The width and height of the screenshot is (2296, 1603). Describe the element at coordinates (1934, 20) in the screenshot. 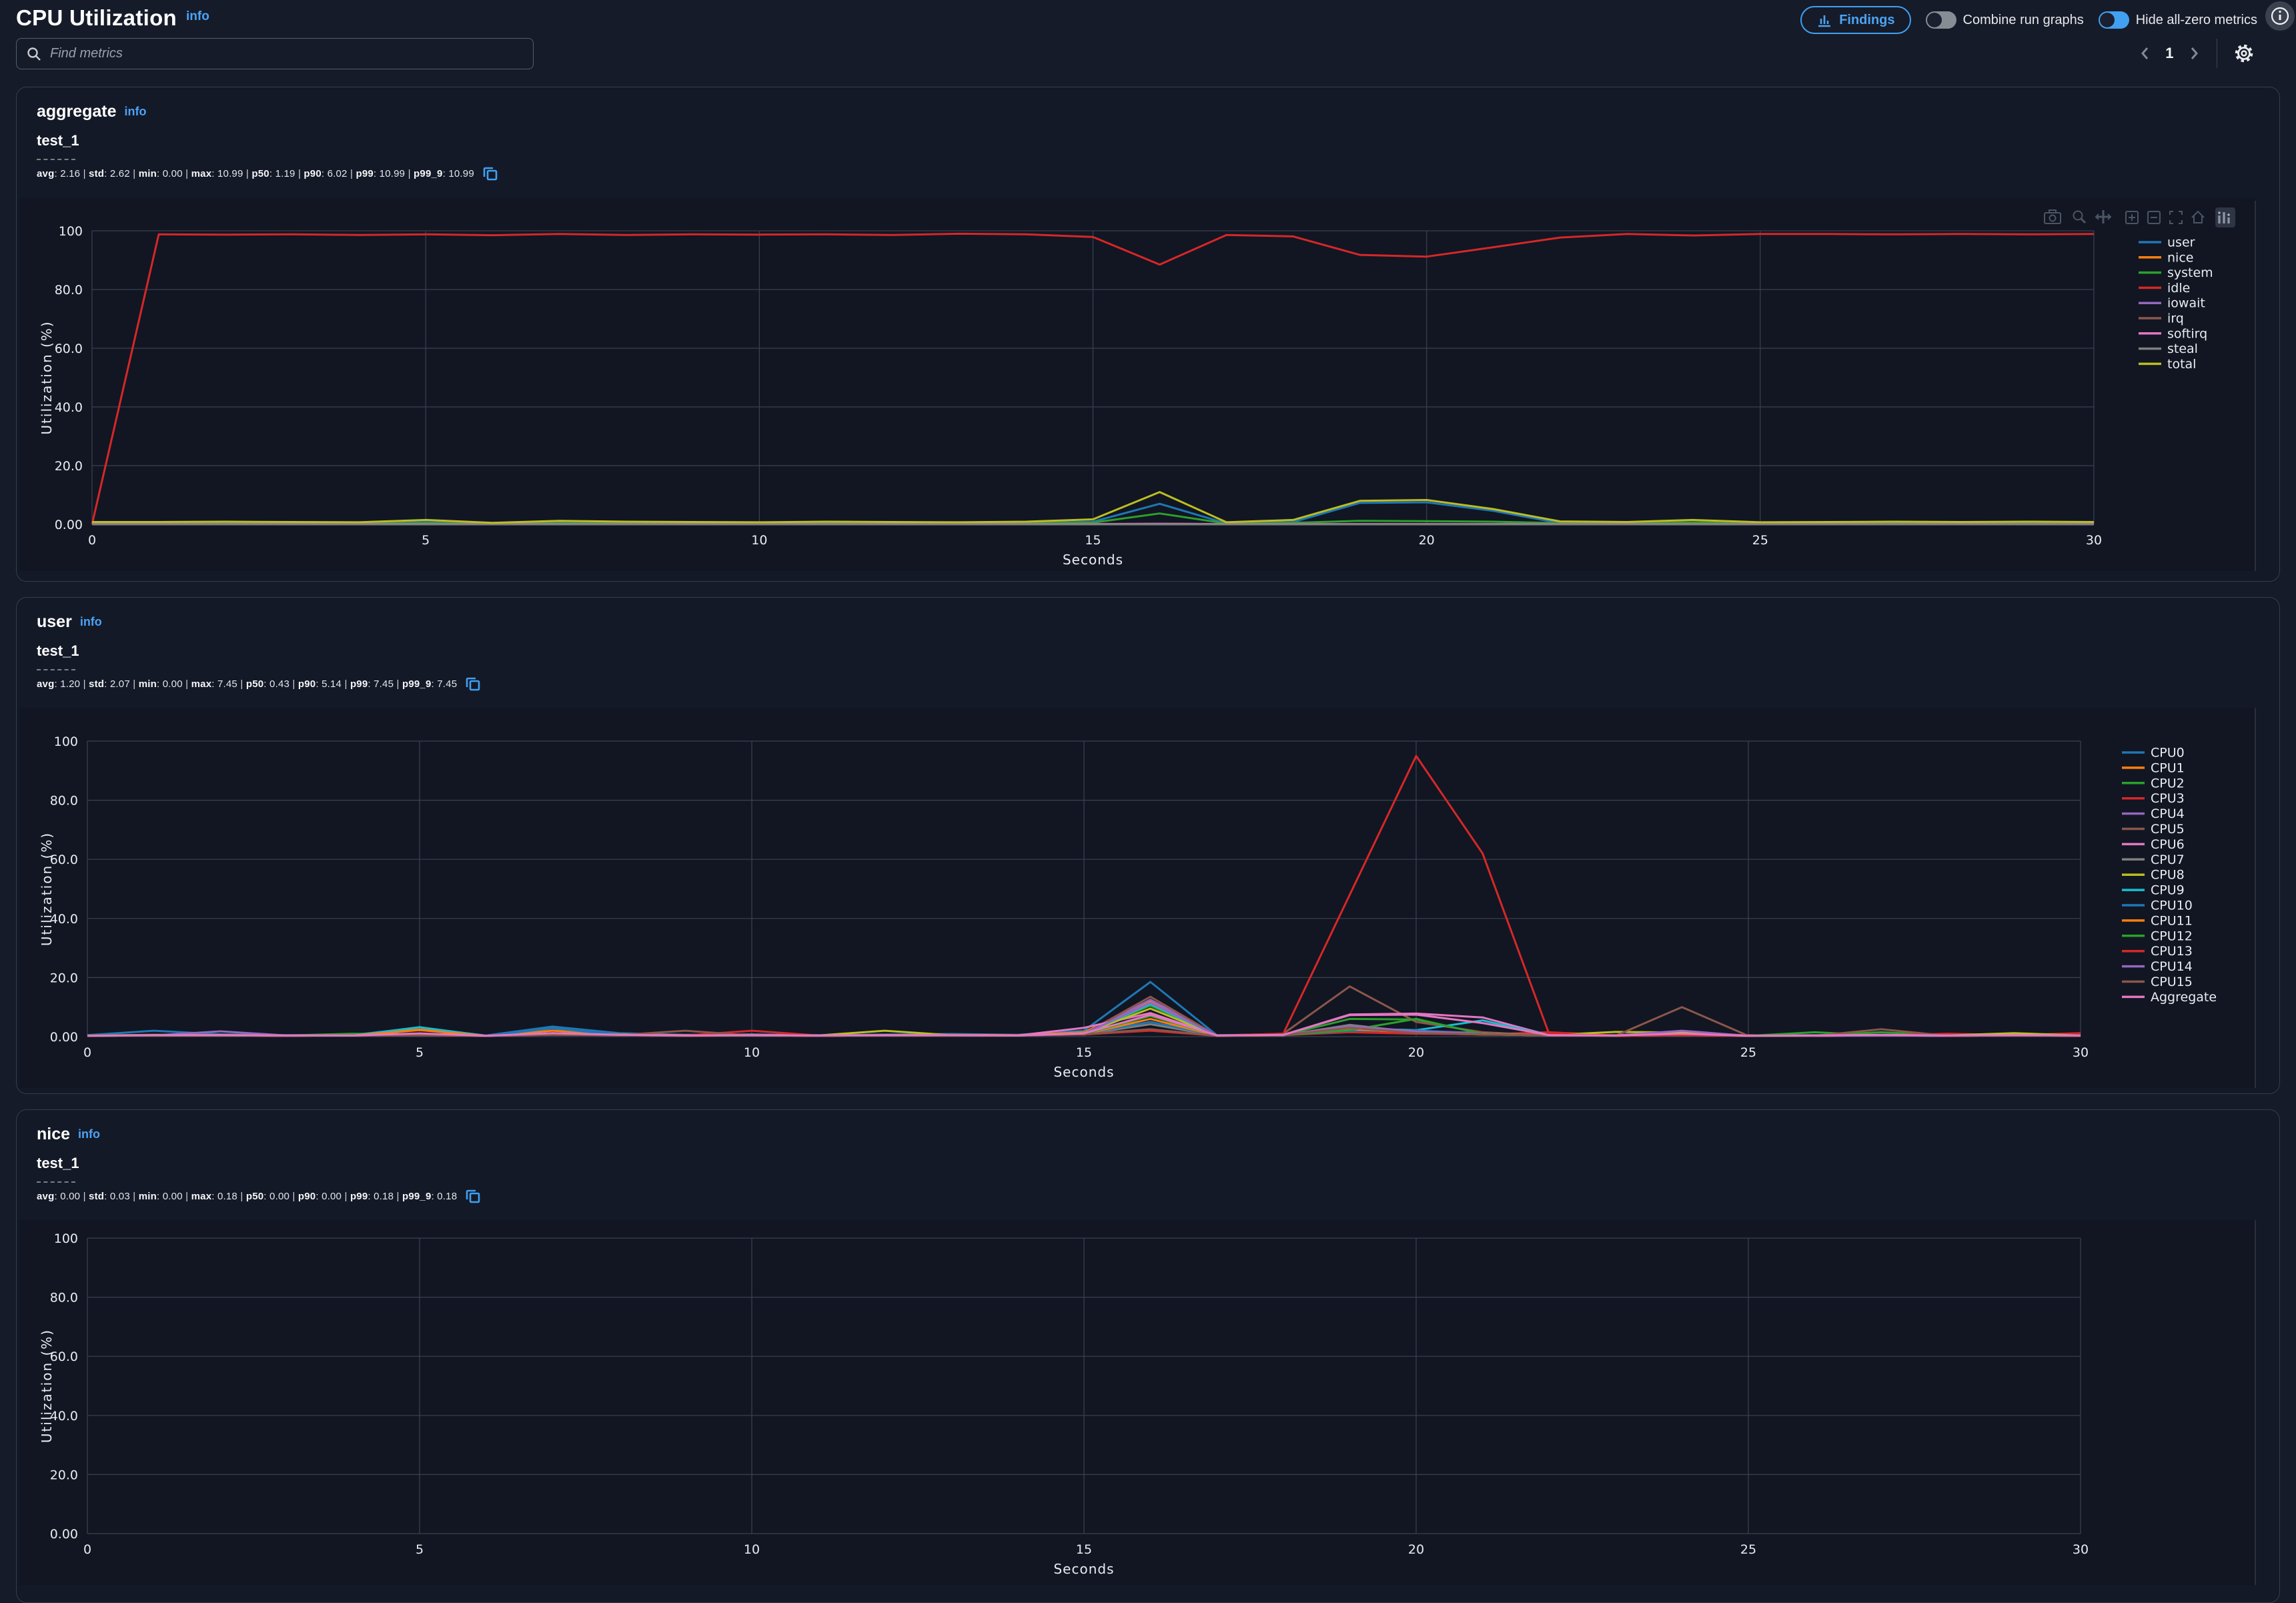

I see `toggle-knob` at that location.